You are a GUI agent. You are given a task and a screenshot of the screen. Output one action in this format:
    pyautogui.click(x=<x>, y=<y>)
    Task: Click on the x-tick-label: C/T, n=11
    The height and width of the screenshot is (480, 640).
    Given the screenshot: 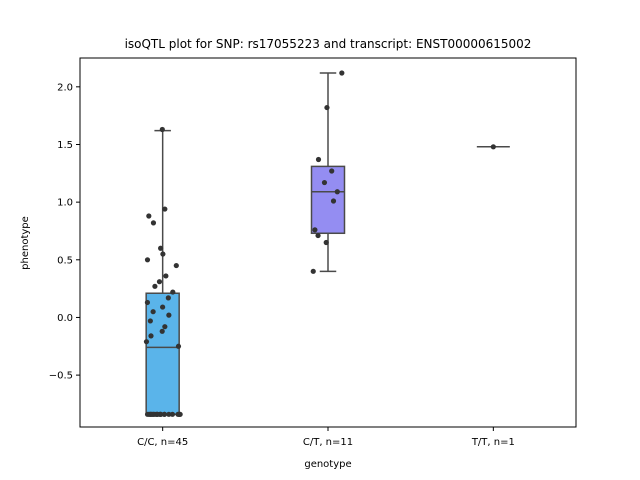 What is the action you would take?
    pyautogui.click(x=328, y=442)
    